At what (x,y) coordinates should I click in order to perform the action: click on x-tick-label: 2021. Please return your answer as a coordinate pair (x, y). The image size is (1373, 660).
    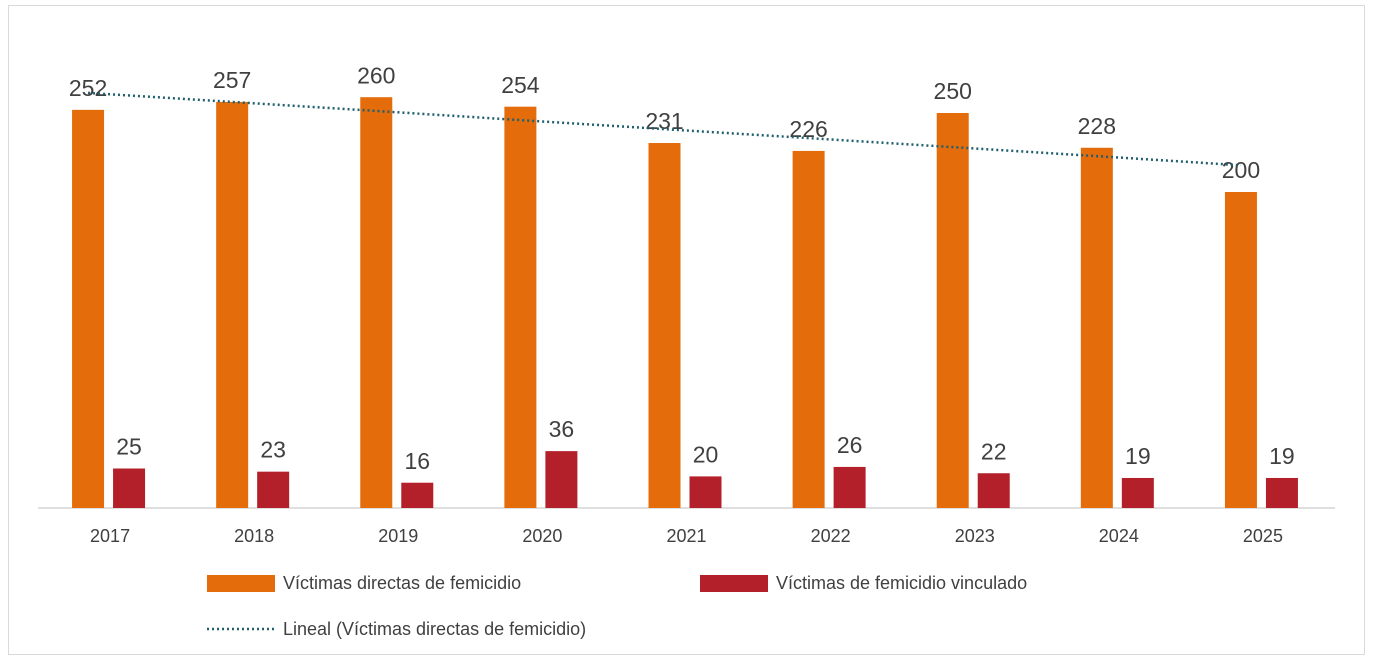
    Looking at the image, I should click on (686, 536).